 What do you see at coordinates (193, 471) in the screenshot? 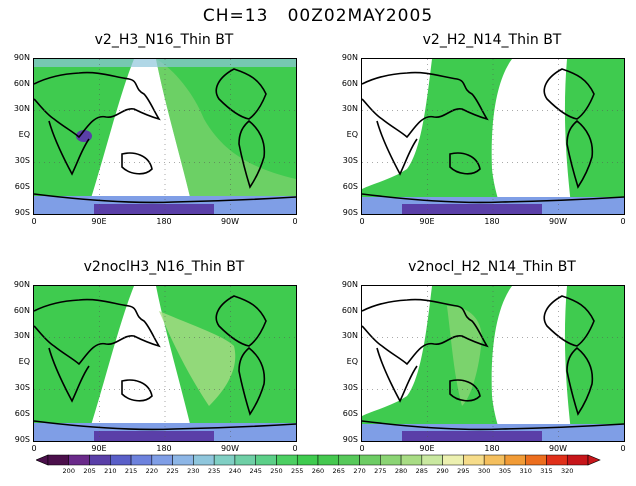
I see `colorbar-tick-label: 230` at bounding box center [193, 471].